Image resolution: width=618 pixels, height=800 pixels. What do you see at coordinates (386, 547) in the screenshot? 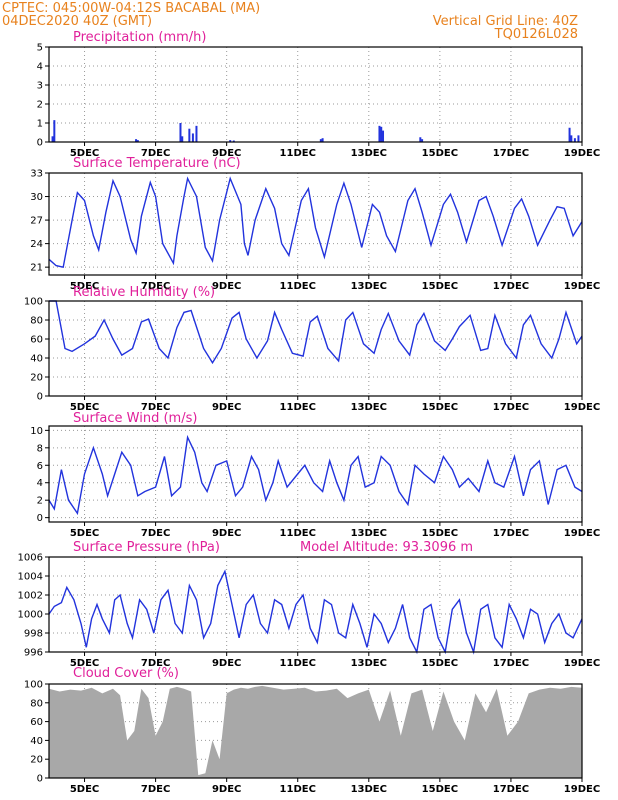
I see `pres-subtitle: Model Altitude: 93.3096 m` at bounding box center [386, 547].